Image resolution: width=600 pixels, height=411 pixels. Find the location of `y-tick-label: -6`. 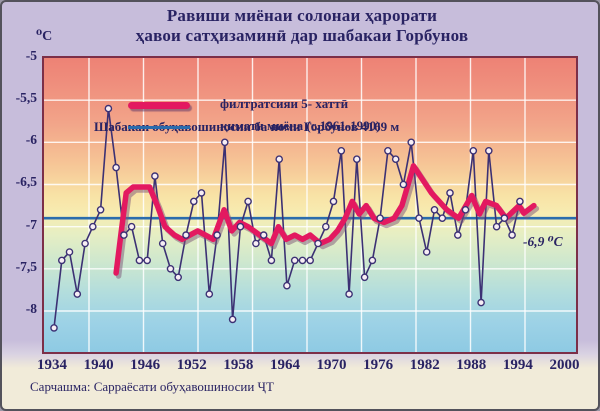

y-tick-label: -6 is located at coordinates (31, 140).